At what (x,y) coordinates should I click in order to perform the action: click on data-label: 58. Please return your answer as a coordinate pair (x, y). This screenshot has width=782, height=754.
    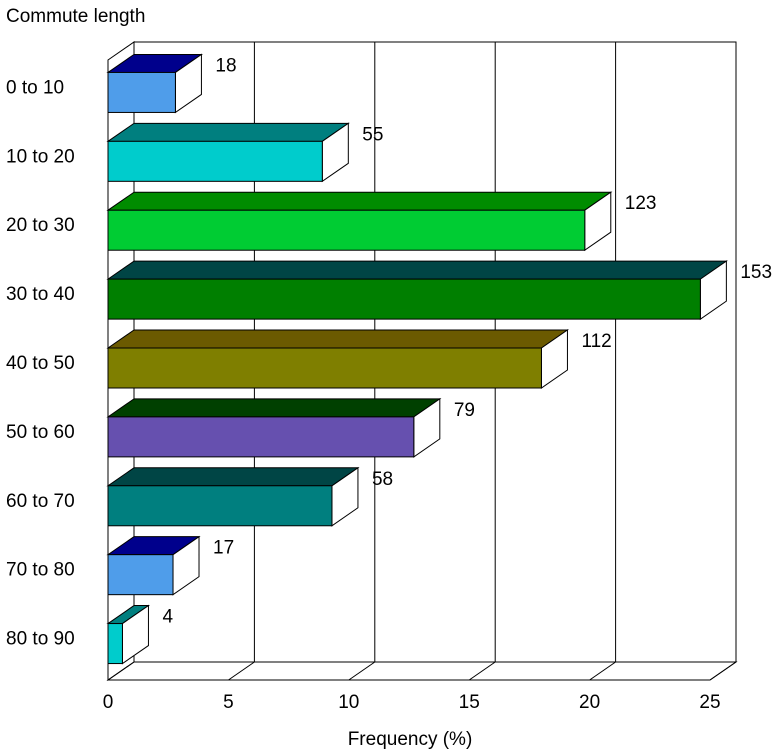
    Looking at the image, I should click on (382, 479).